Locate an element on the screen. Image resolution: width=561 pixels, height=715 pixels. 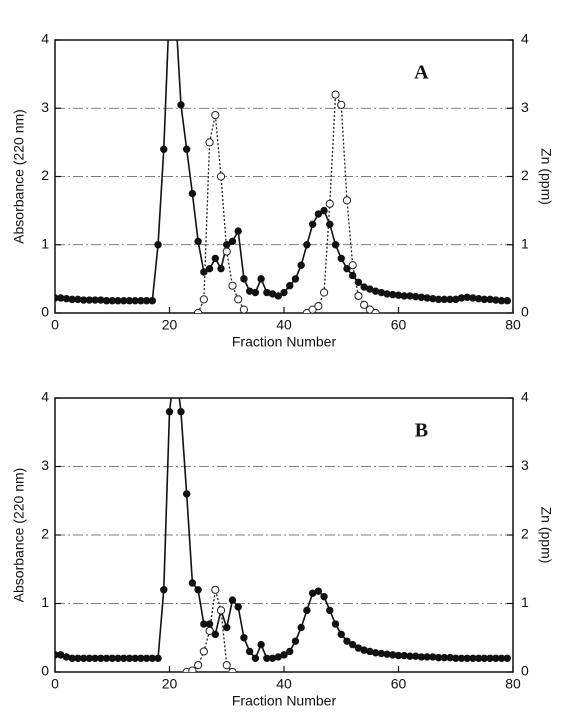
data-line is located at coordinates (221, 213).